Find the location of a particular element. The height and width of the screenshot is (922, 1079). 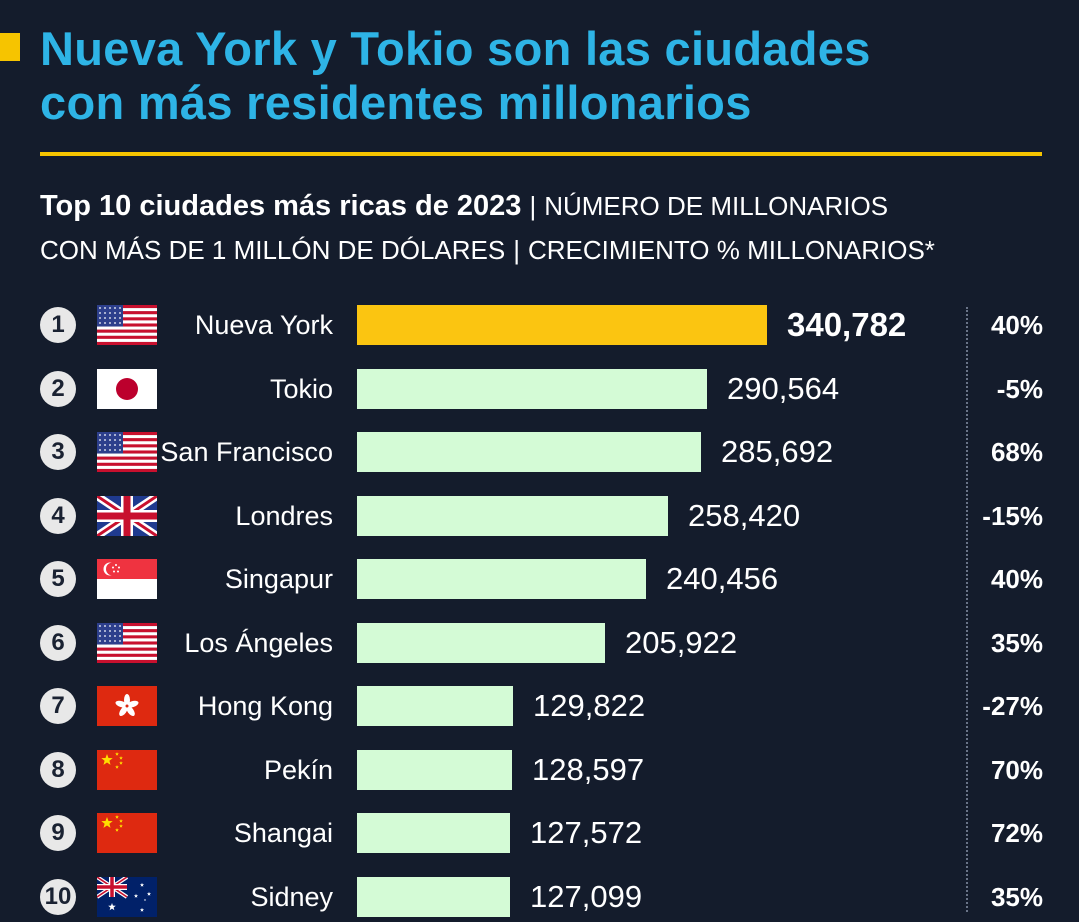

table-row: 1 Nueva York 340,782 40% is located at coordinates (539, 325).